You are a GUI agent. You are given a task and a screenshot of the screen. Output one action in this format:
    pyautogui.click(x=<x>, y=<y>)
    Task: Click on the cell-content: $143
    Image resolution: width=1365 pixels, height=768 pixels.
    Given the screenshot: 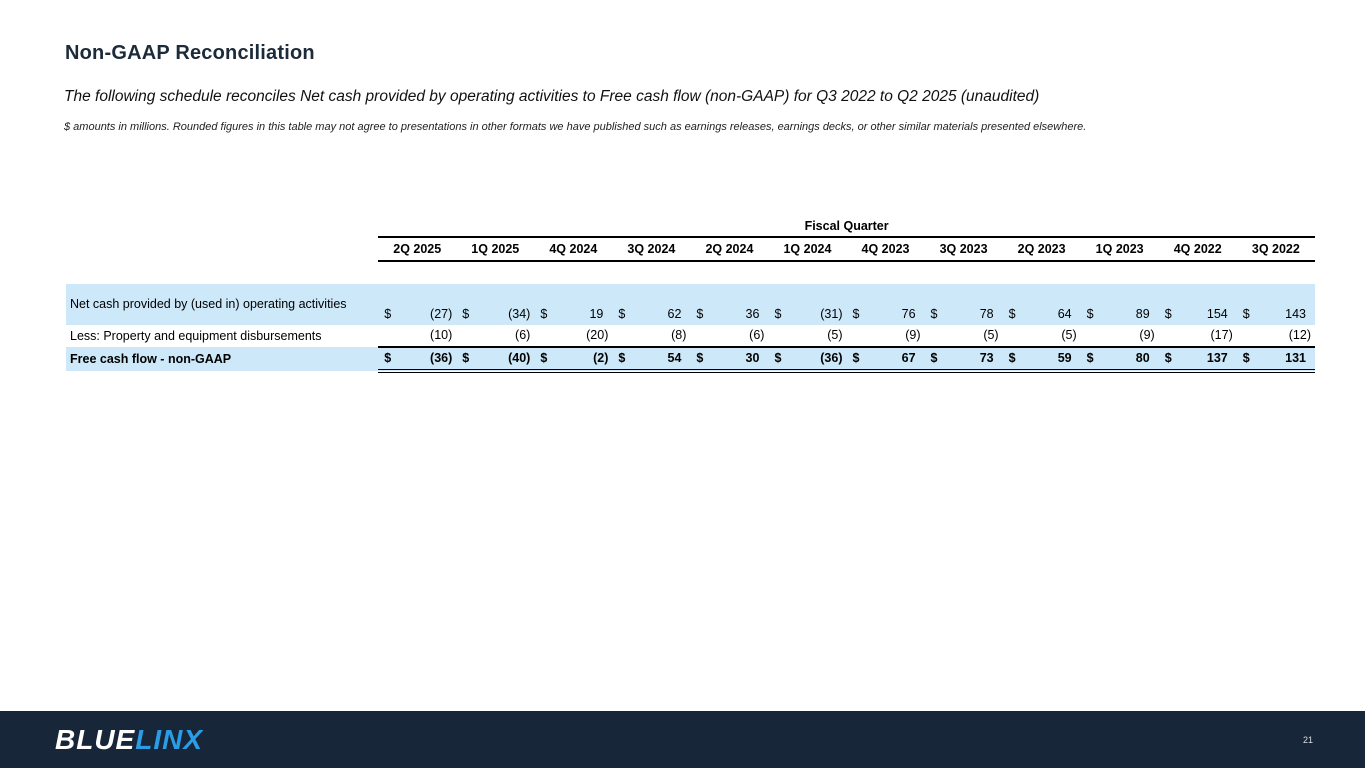 What is the action you would take?
    pyautogui.click(x=1276, y=314)
    